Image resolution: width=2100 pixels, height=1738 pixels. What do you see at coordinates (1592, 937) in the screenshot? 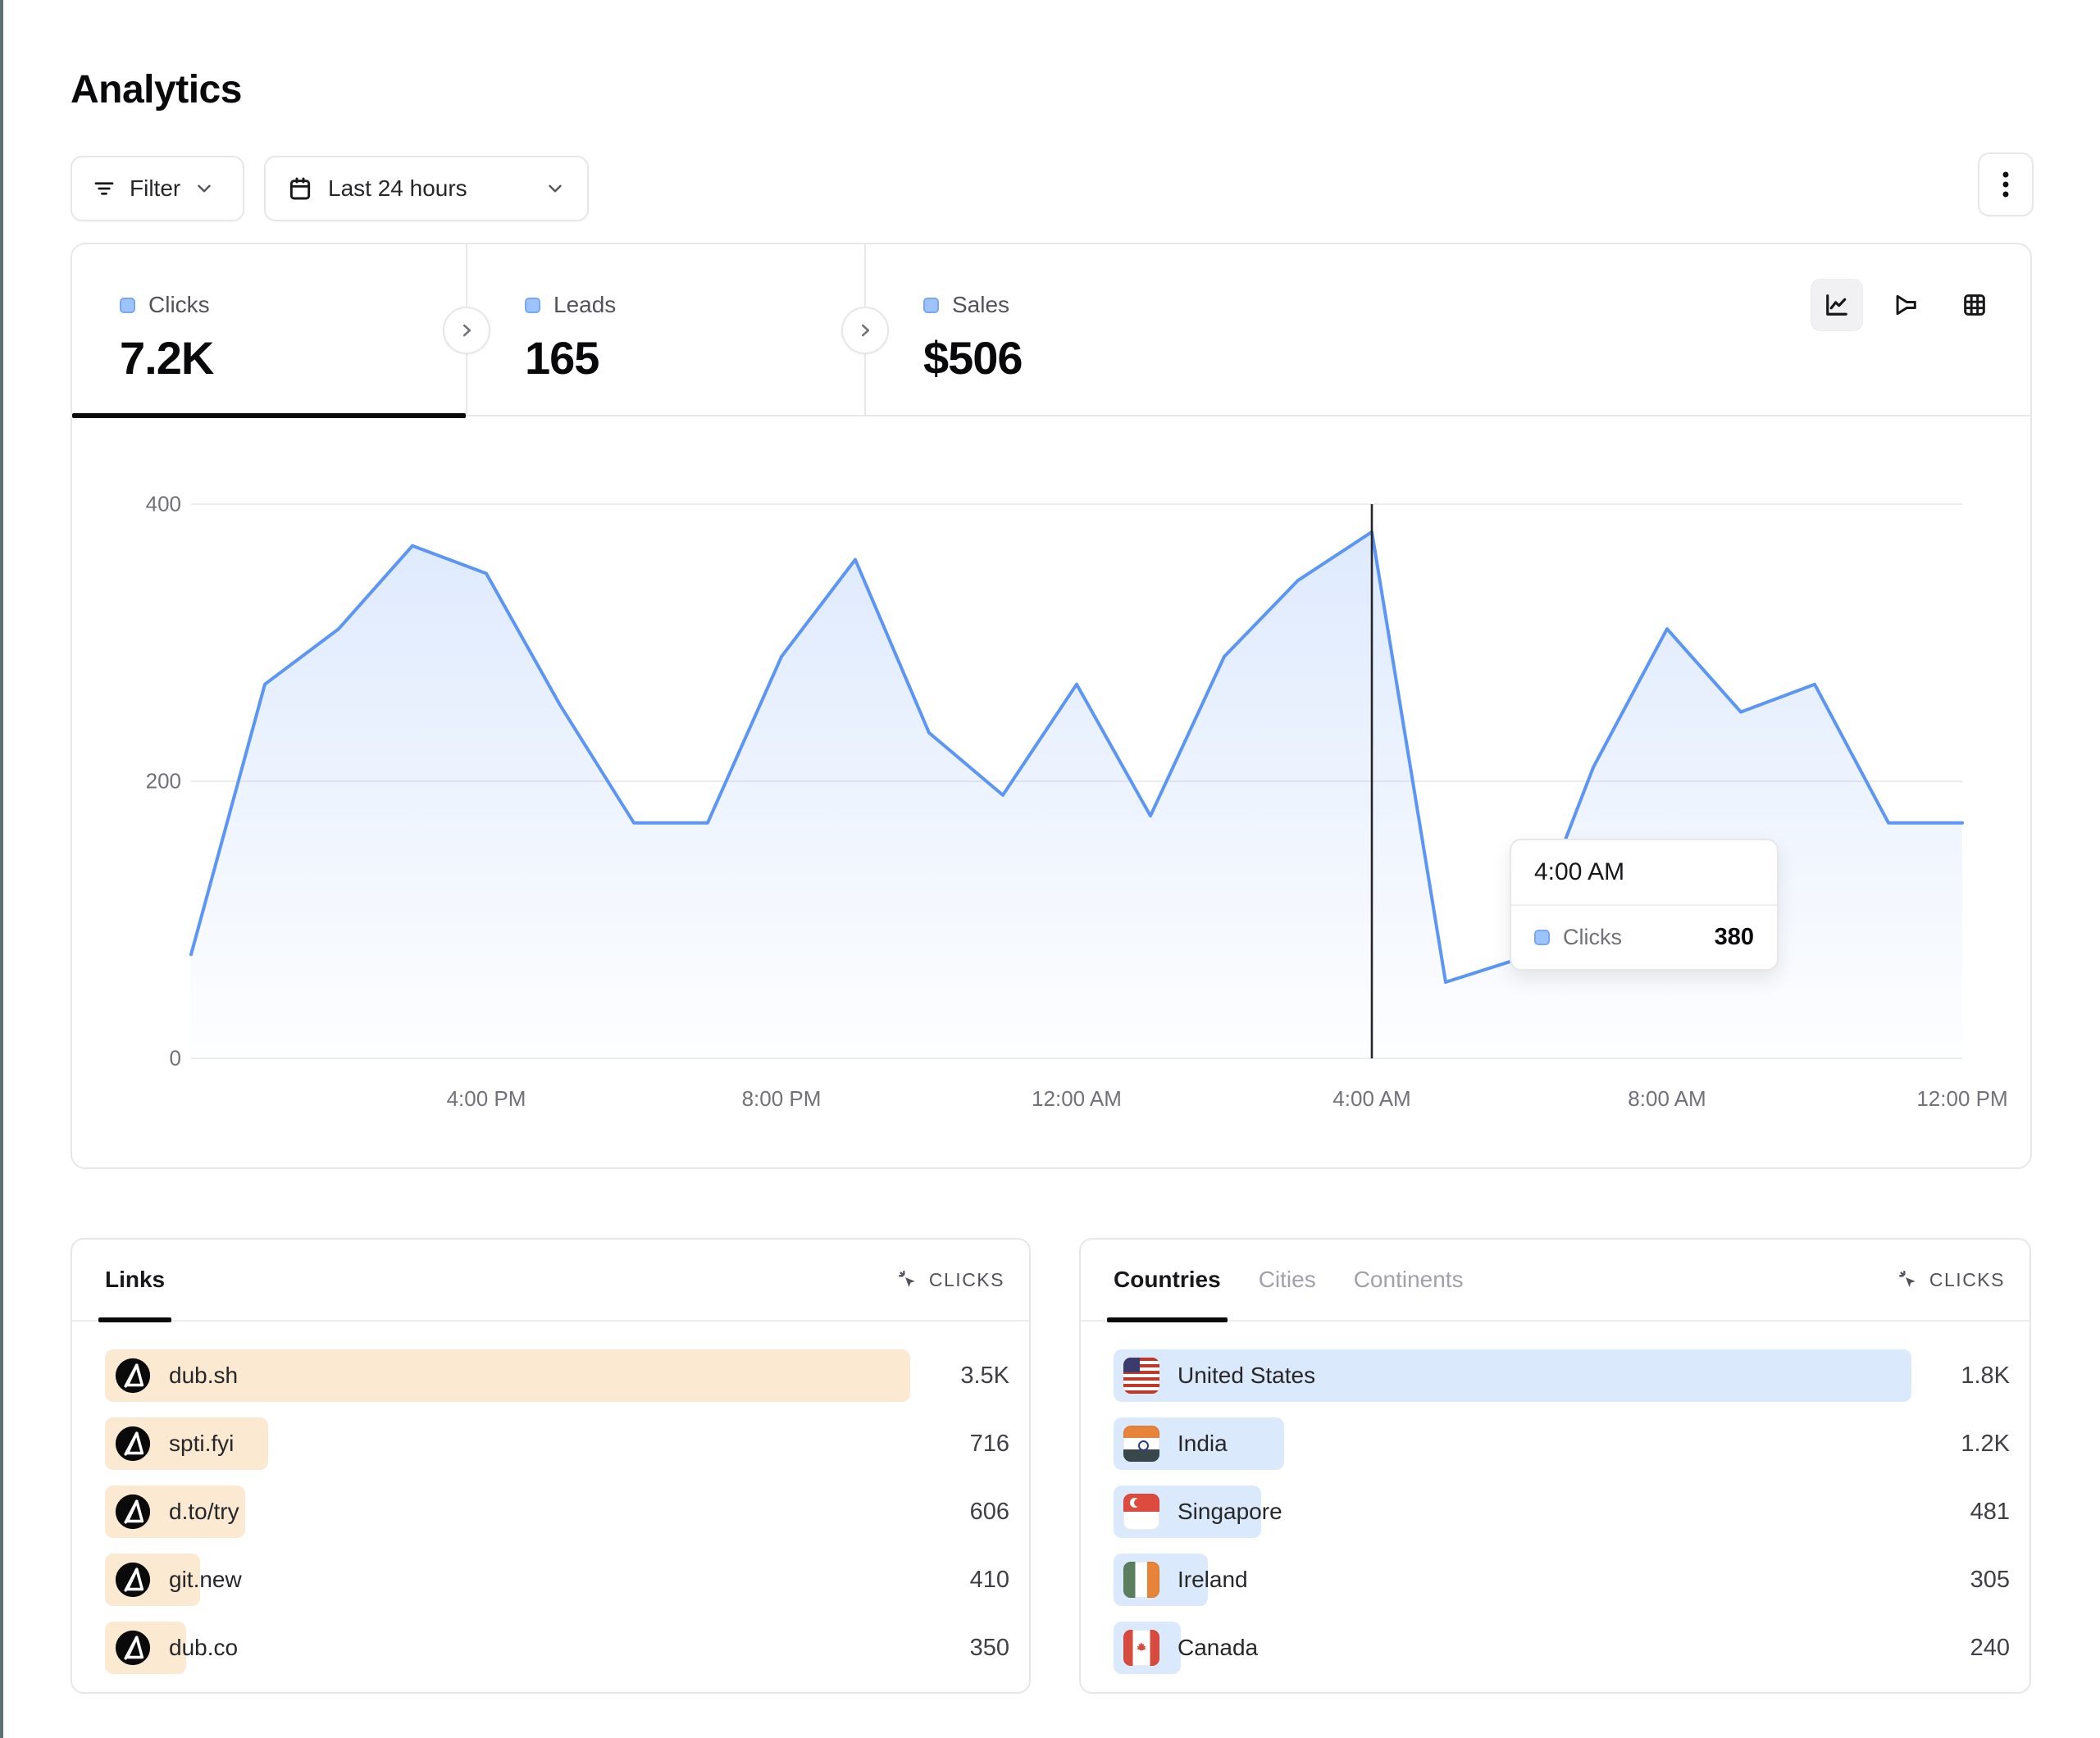
I see `tooltip-series-label: Clicks` at bounding box center [1592, 937].